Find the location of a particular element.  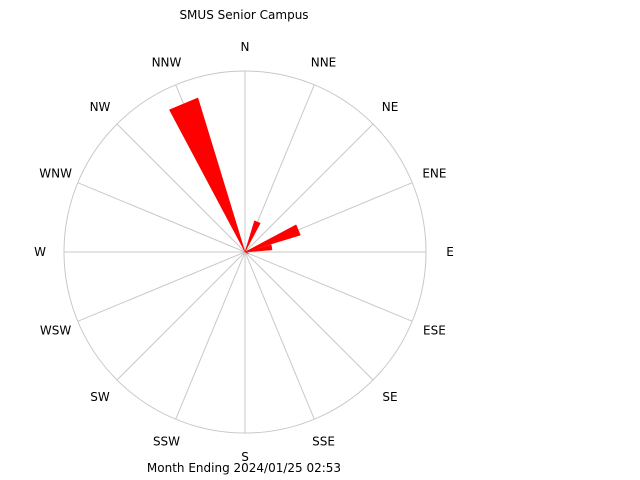

spoke-se is located at coordinates (309, 316).